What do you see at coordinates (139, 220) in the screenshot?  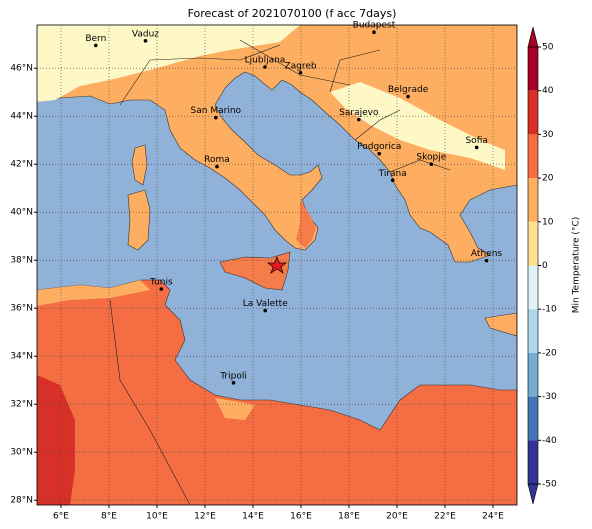 I see `sardinia` at bounding box center [139, 220].